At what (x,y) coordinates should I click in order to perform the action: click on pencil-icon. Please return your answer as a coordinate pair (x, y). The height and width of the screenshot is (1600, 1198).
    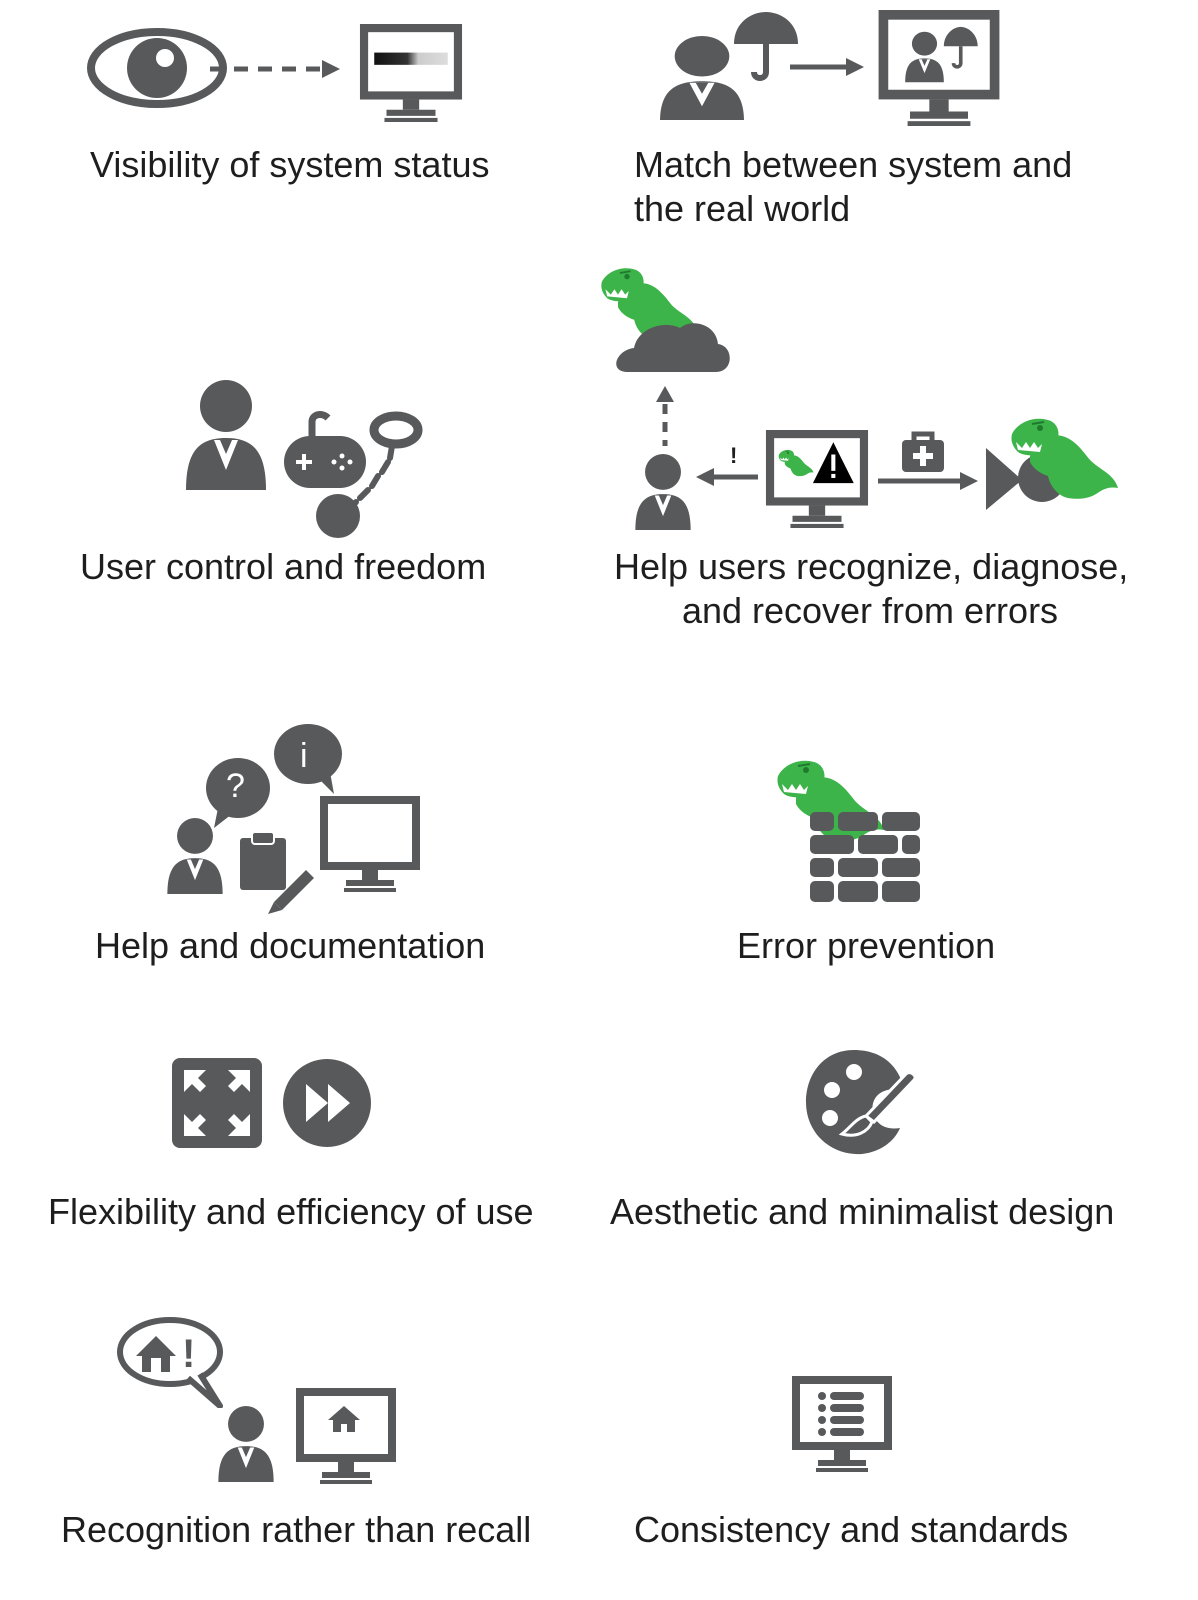
    Looking at the image, I should click on (291, 892).